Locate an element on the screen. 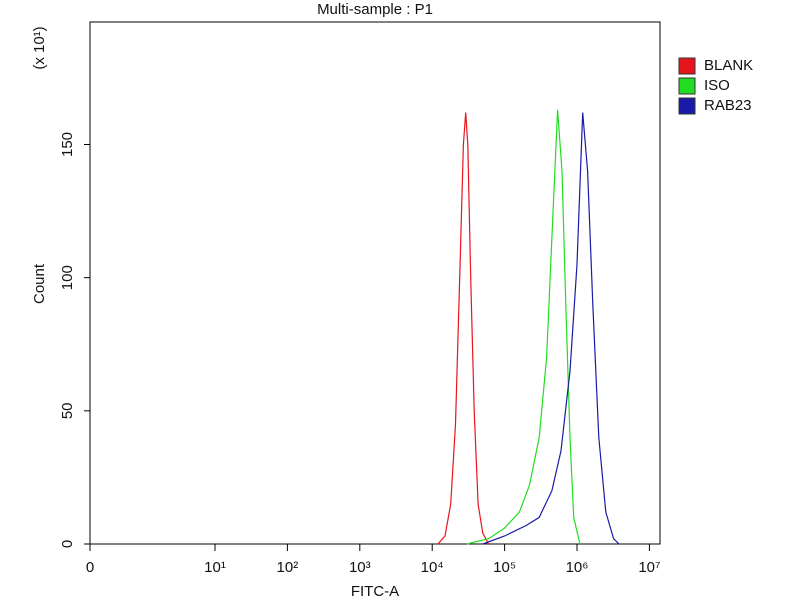 This screenshot has width=800, height=600. y-tick-label: 100 is located at coordinates (67, 277).